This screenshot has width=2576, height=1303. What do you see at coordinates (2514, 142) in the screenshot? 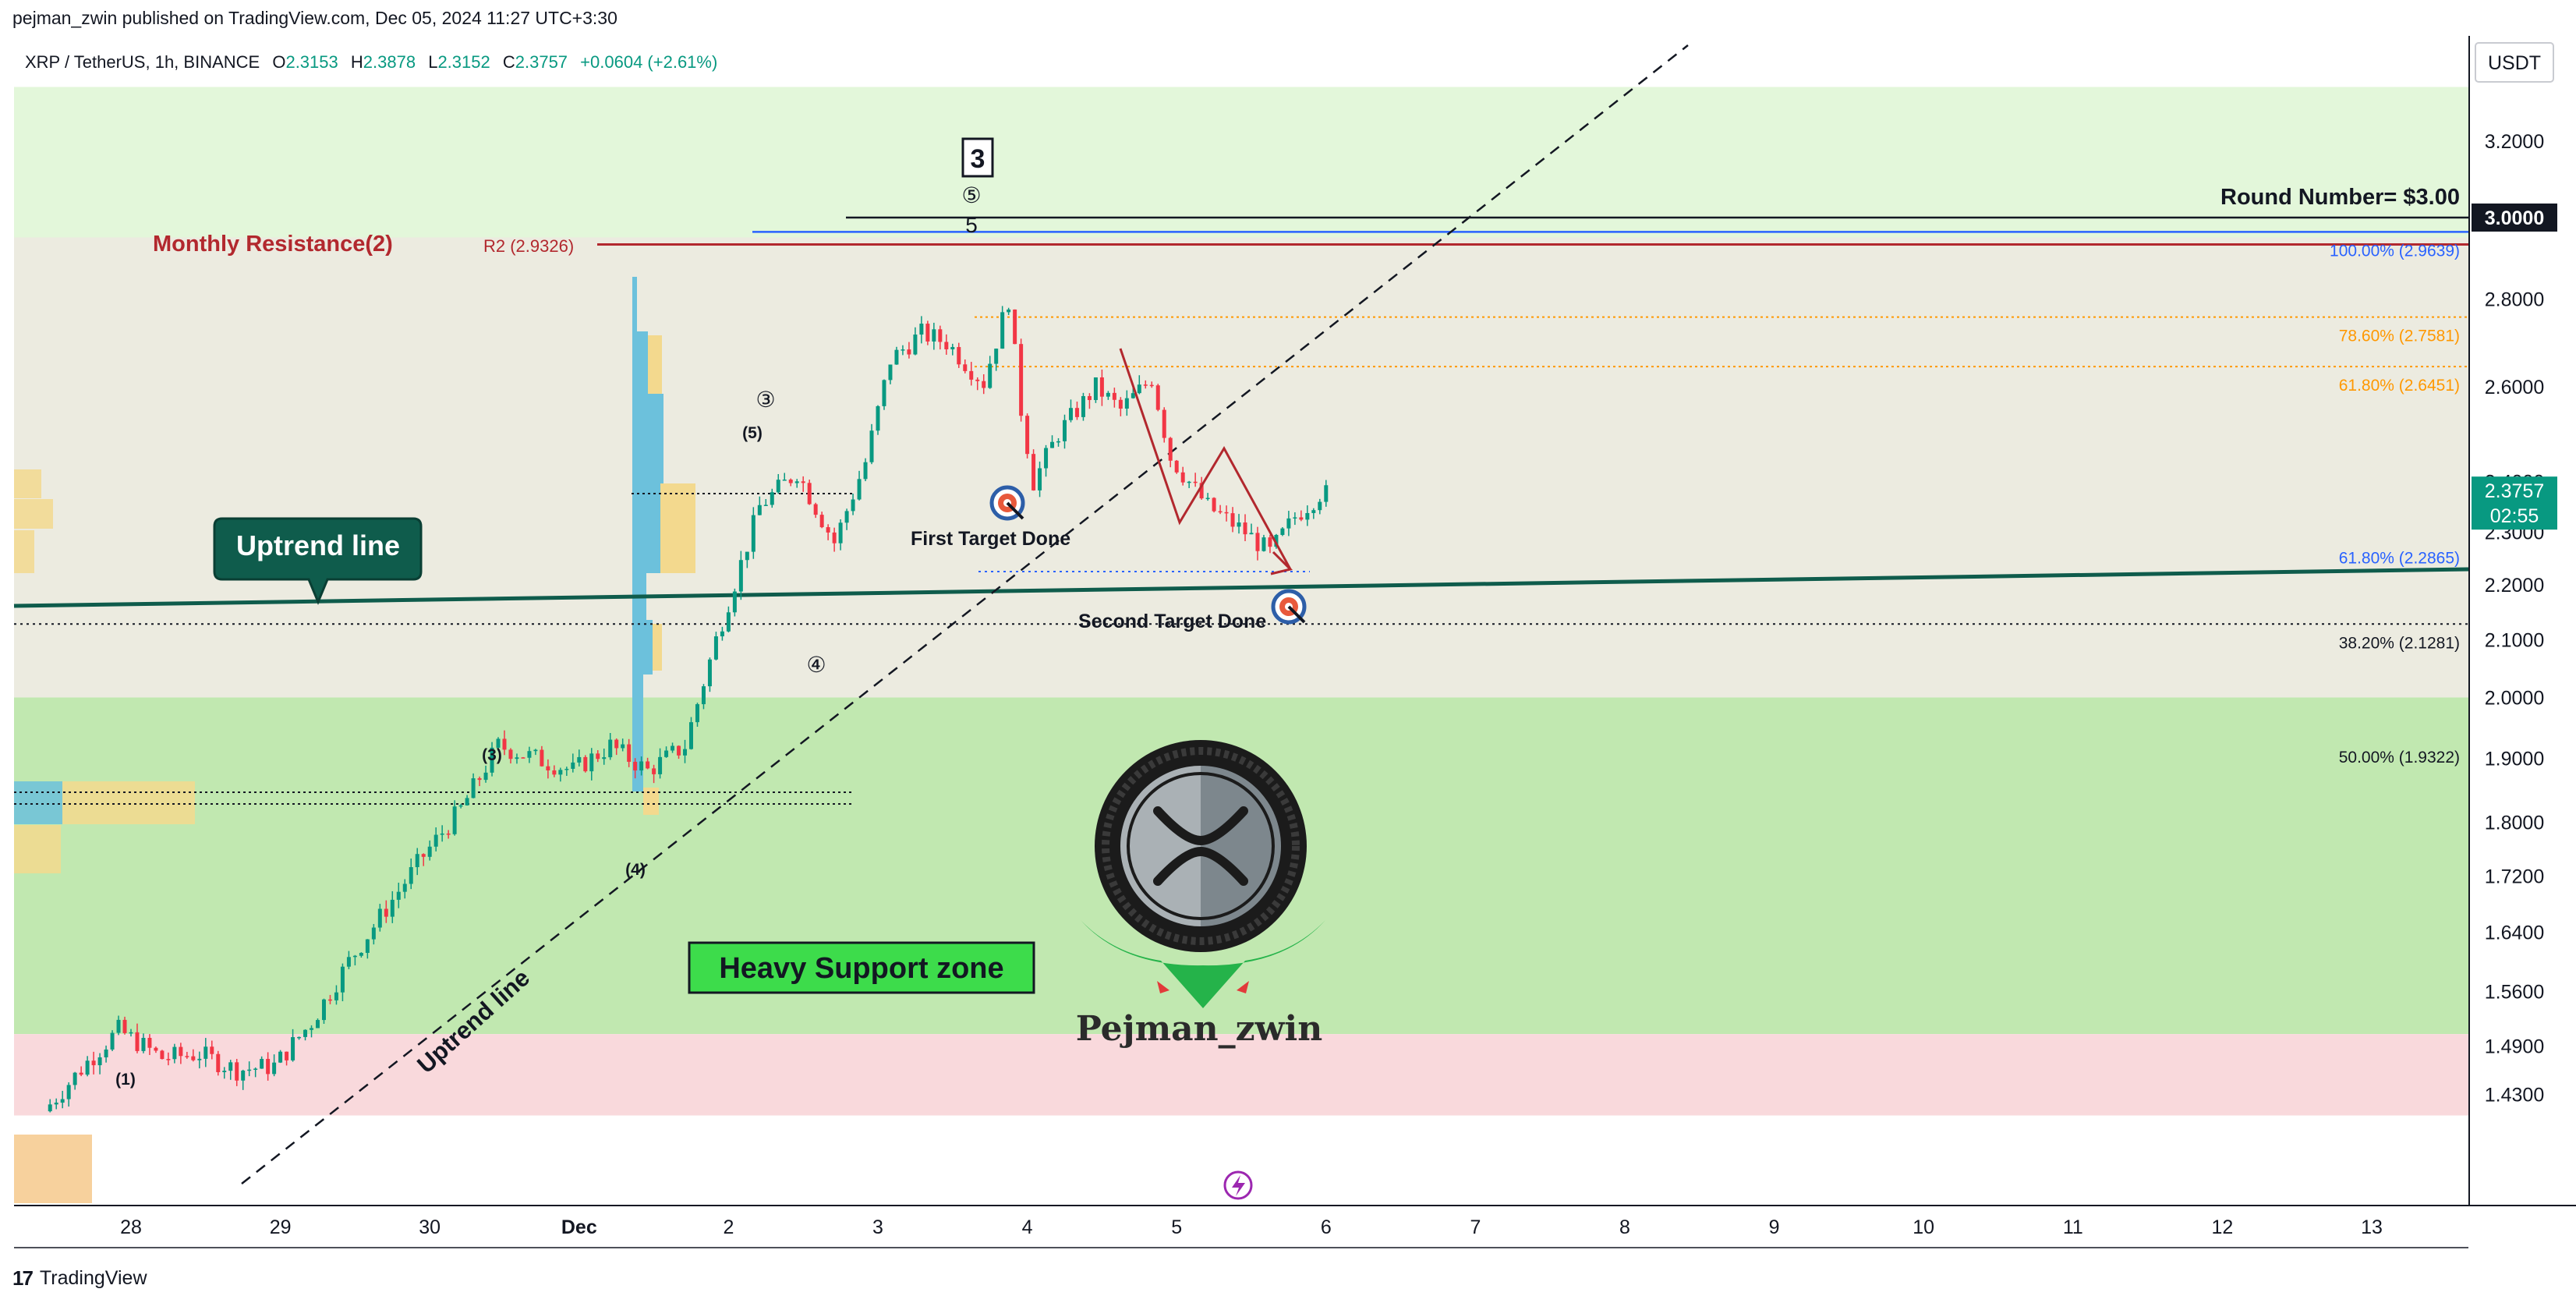
I see `y-tick-label: 3.2000` at bounding box center [2514, 142].